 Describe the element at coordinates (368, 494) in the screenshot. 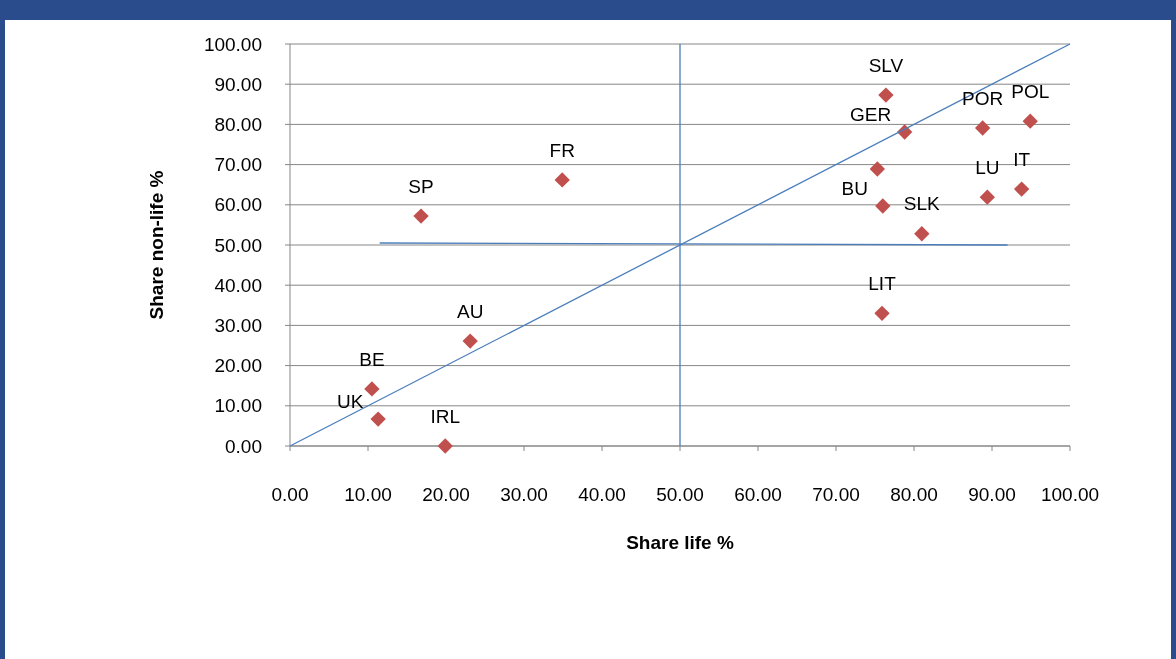

I see `x-tick-label: 10.00` at that location.